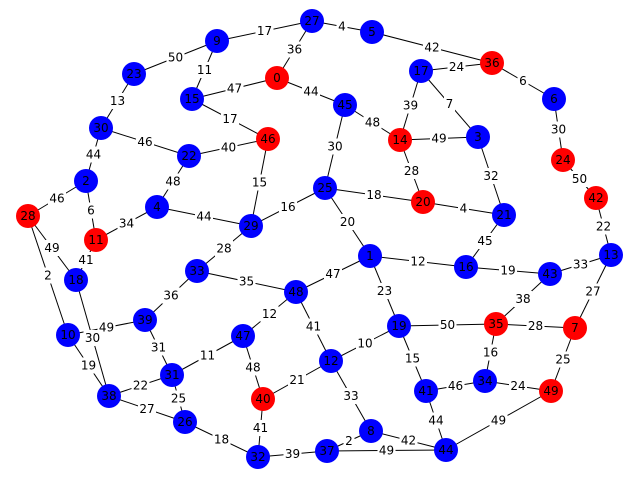 The image size is (640, 480). Describe the element at coordinates (269, 314) in the screenshot. I see `edge-weight-label: 12` at that location.